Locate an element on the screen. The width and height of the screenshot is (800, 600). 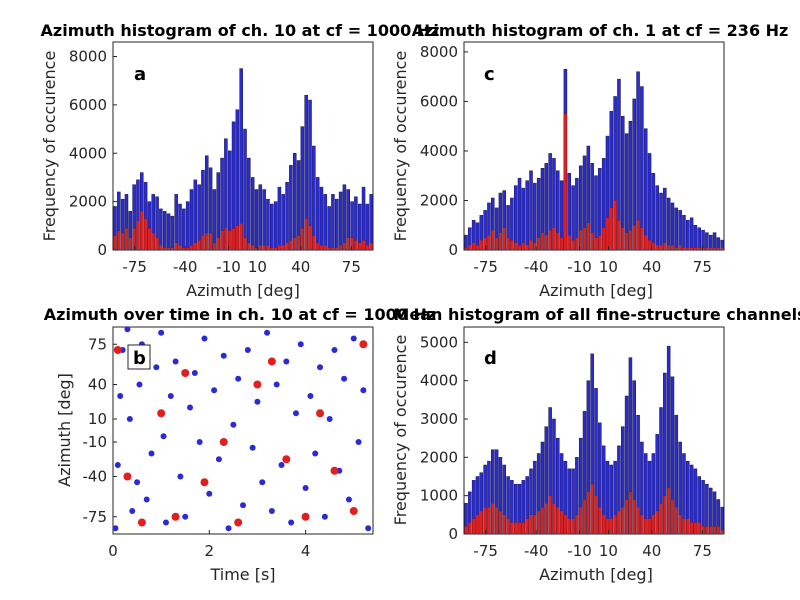
y-tick-label: 10 is located at coordinates (97, 419).